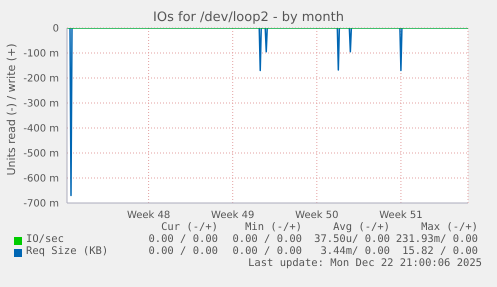 The image size is (497, 287). What do you see at coordinates (41, 129) in the screenshot?
I see `y-tick-label: -400 m` at bounding box center [41, 129].